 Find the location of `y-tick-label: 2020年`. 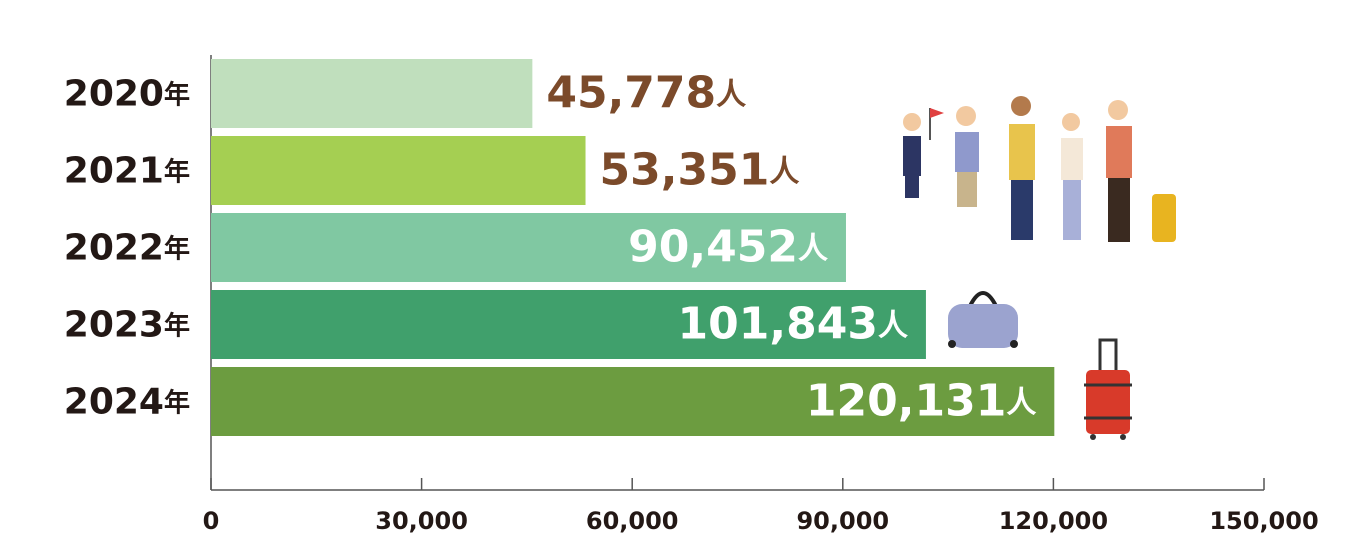

y-tick-label: 2020年 is located at coordinates (127, 94).